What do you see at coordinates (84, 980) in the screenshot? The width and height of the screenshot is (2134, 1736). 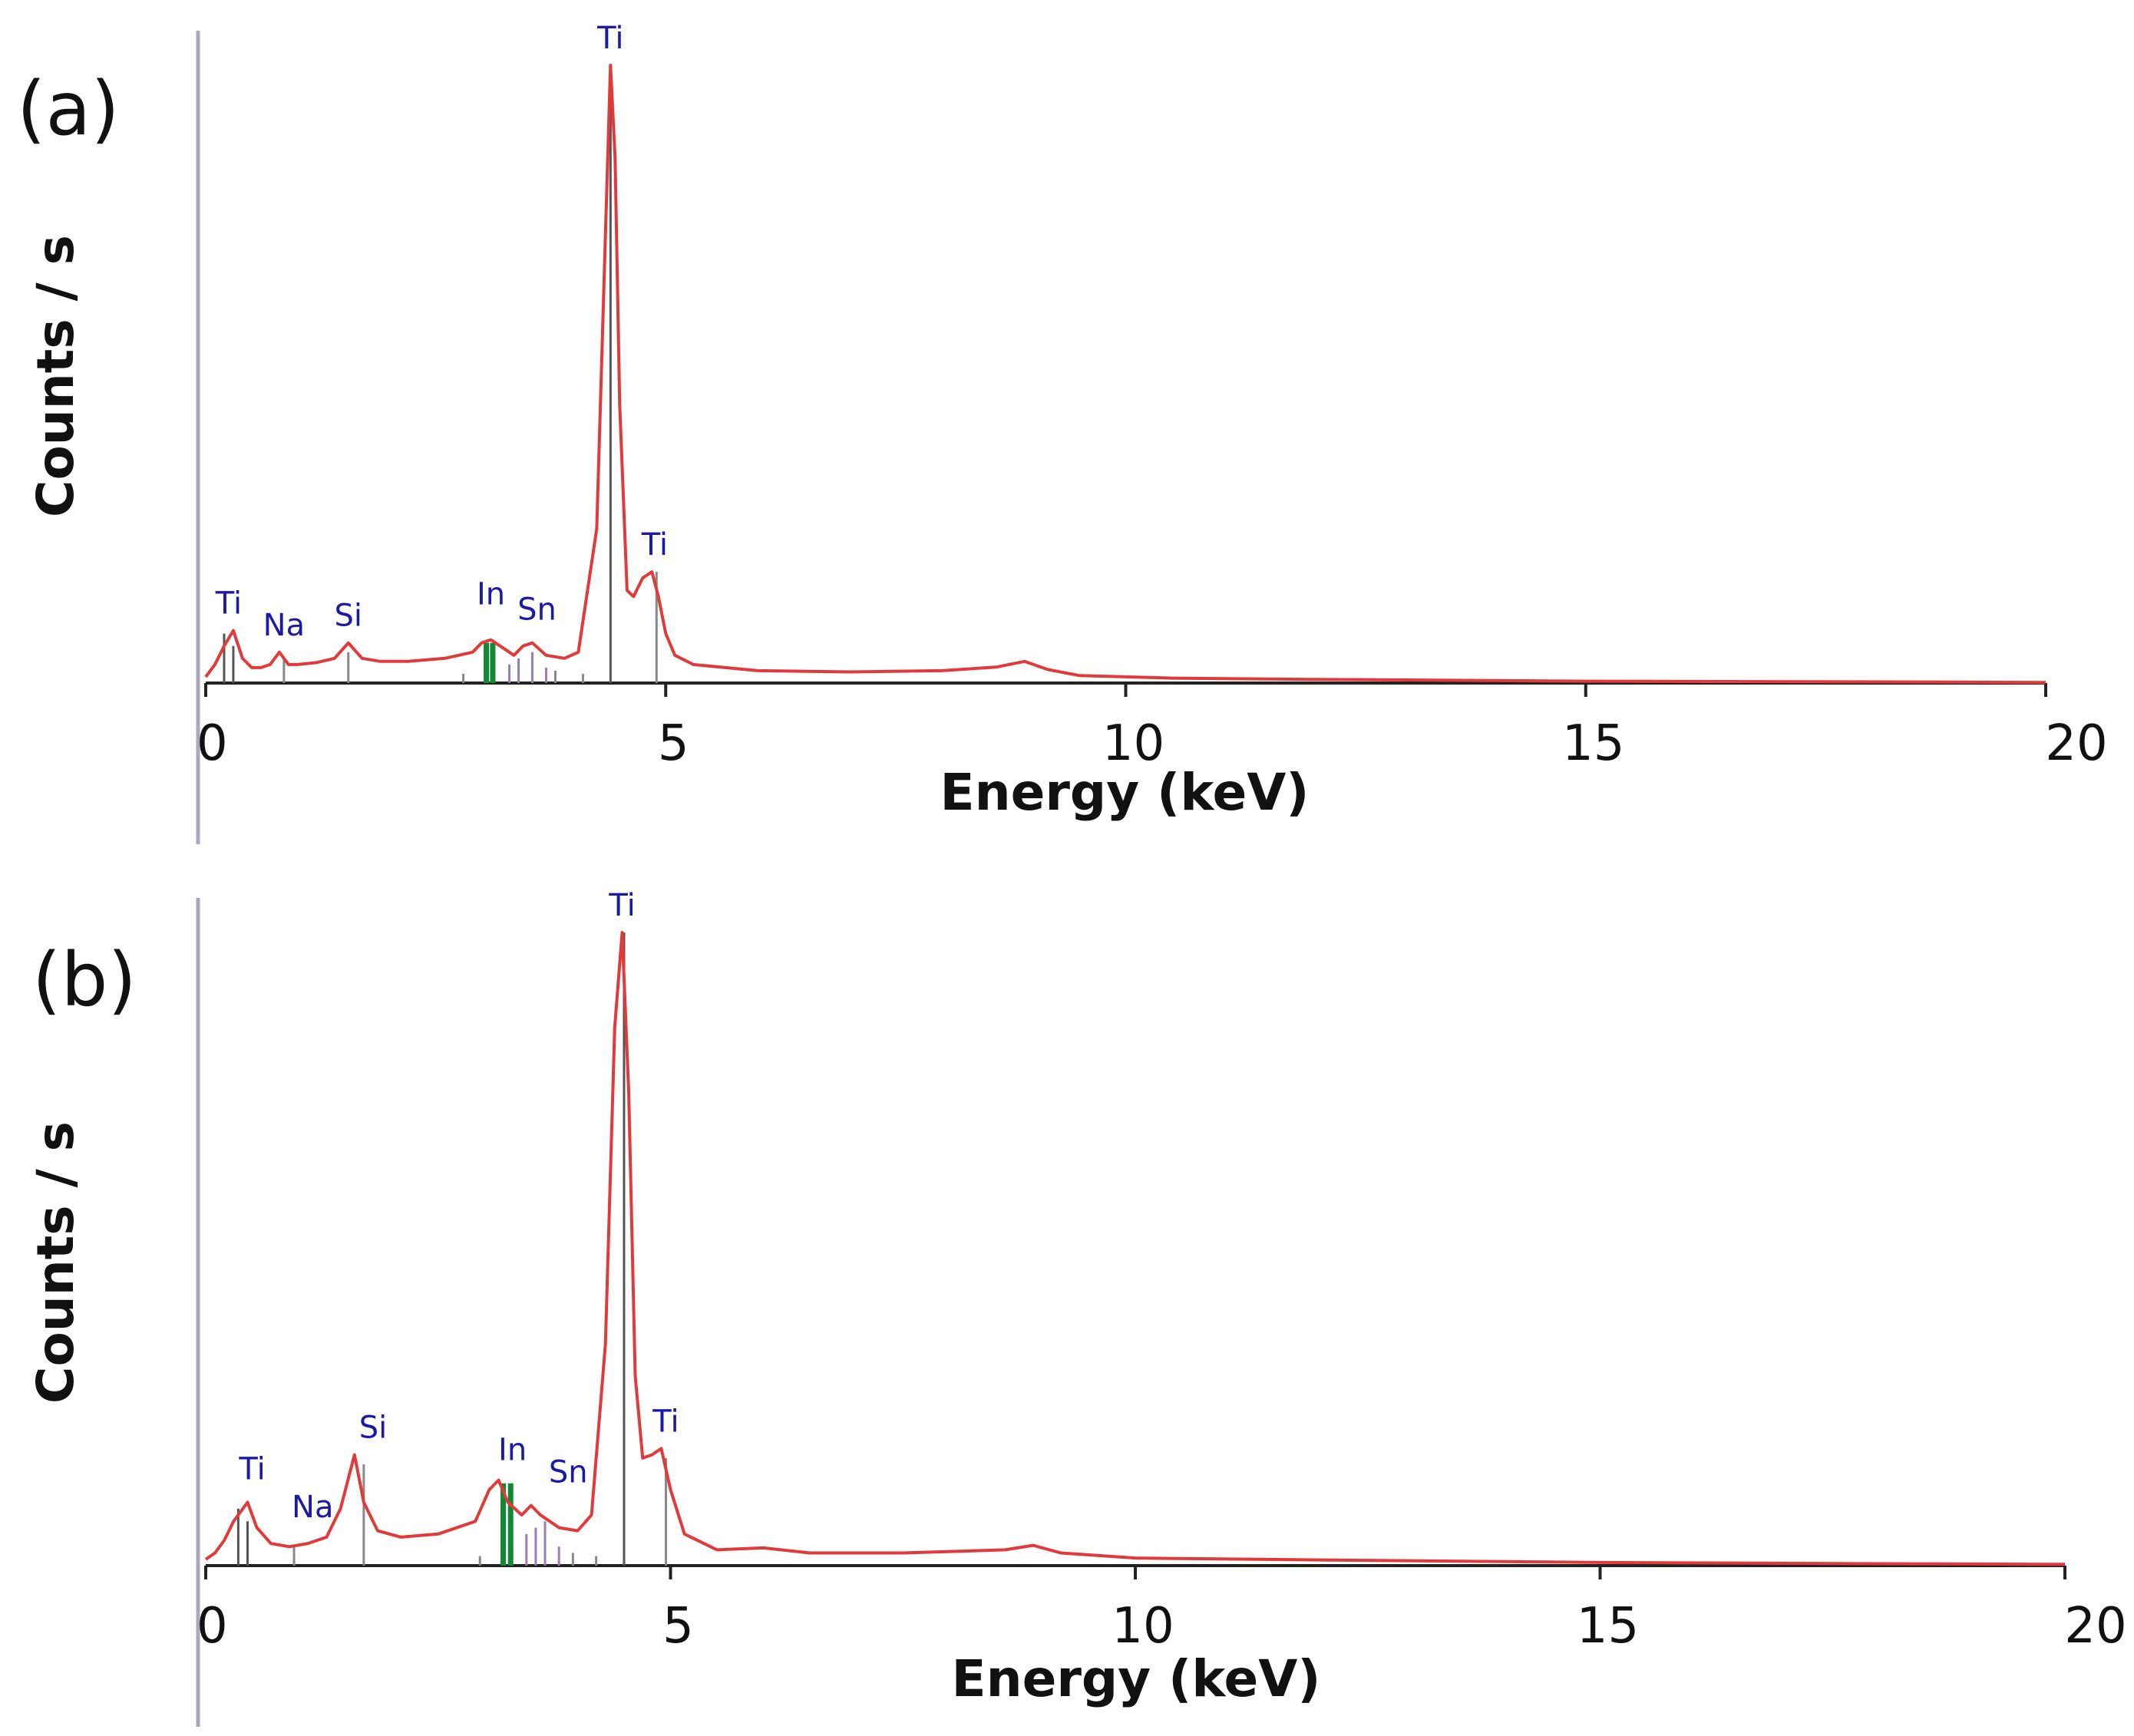 I see `panel-label: (b)` at bounding box center [84, 980].